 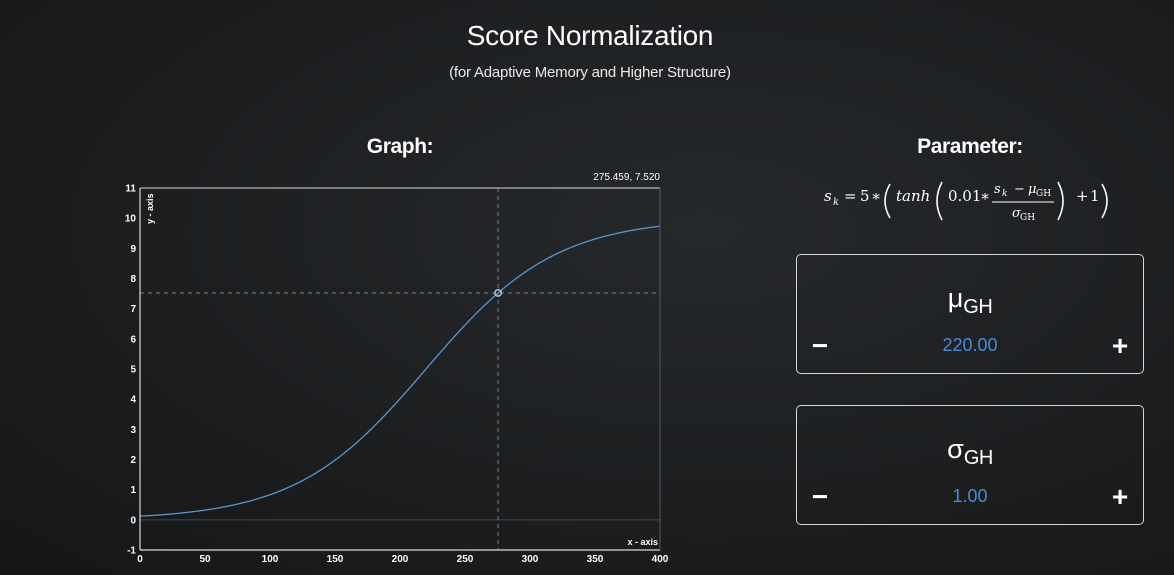 What do you see at coordinates (590, 35) in the screenshot?
I see `page-title: Score Normalization` at bounding box center [590, 35].